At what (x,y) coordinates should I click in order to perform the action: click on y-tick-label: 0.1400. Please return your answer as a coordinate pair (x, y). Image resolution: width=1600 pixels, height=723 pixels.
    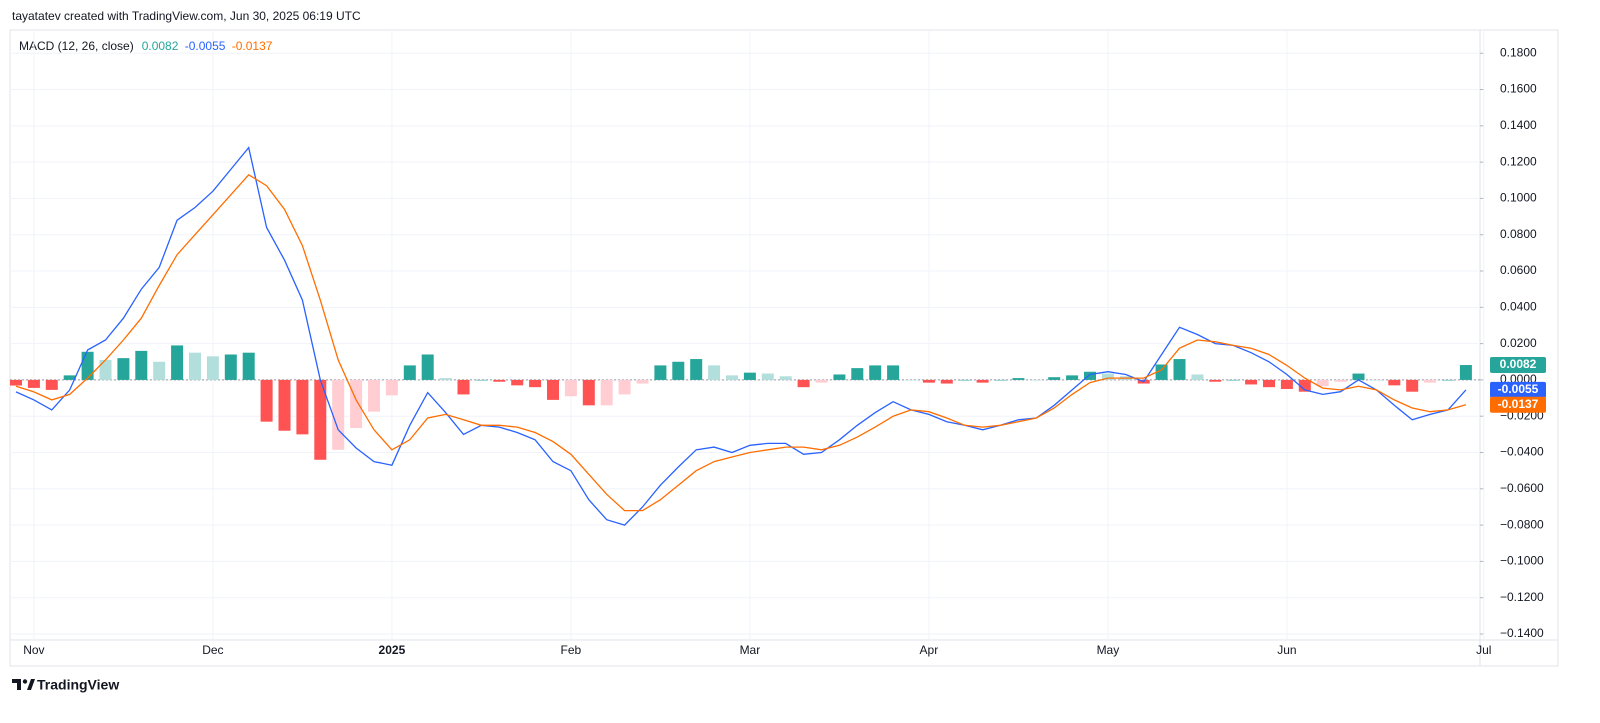
    Looking at the image, I should click on (1518, 125).